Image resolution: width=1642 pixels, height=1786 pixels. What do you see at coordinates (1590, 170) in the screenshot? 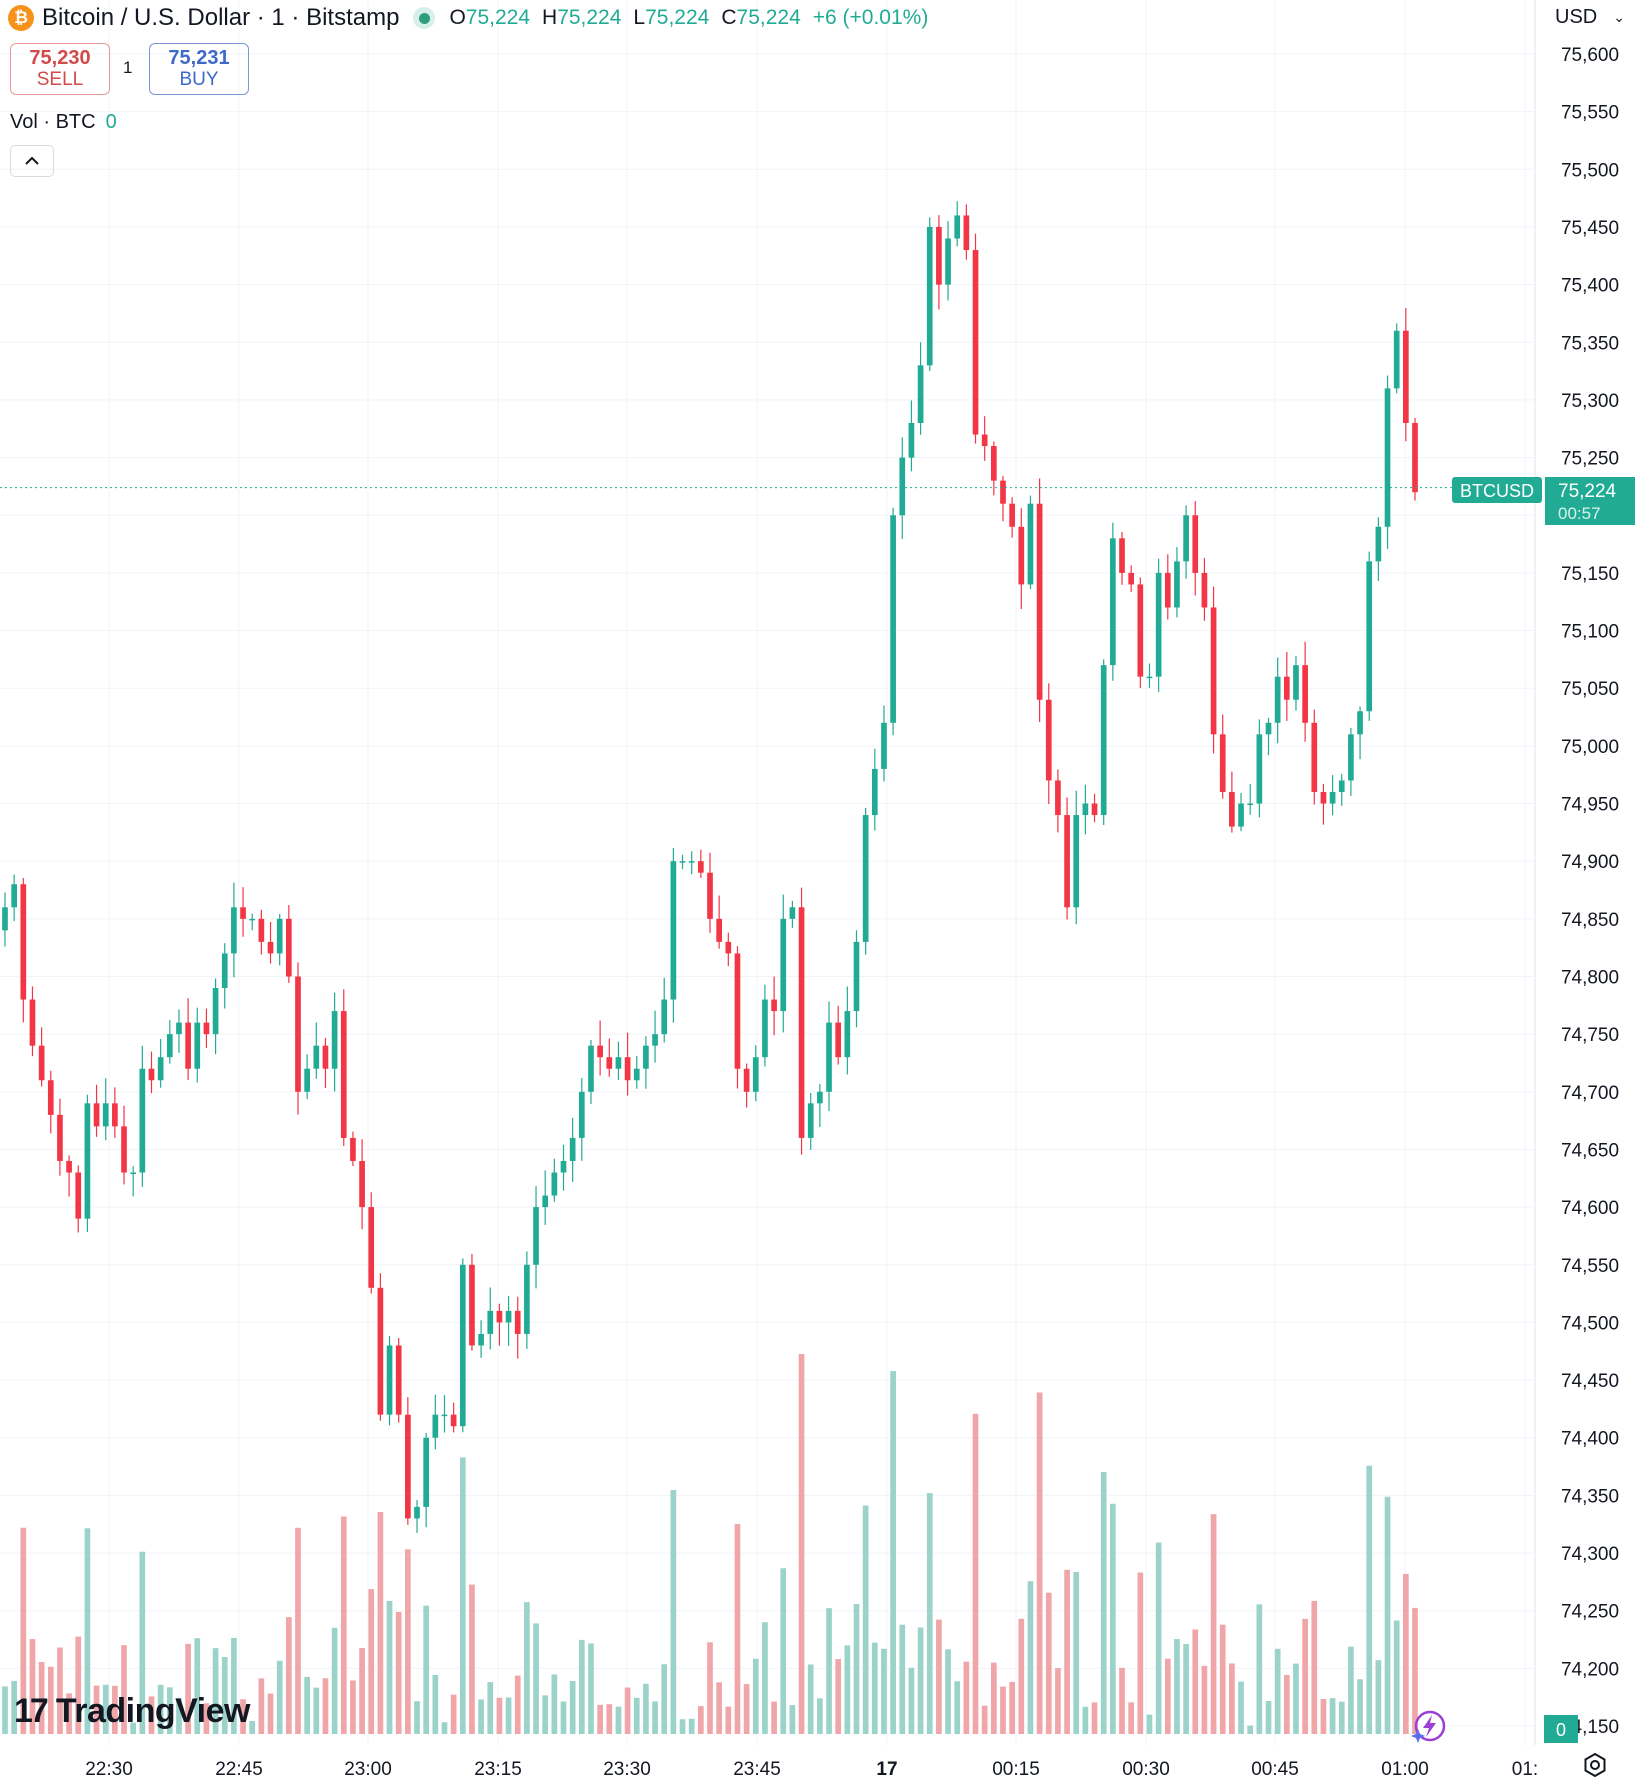
I see `price-tick: 75,500` at bounding box center [1590, 170].